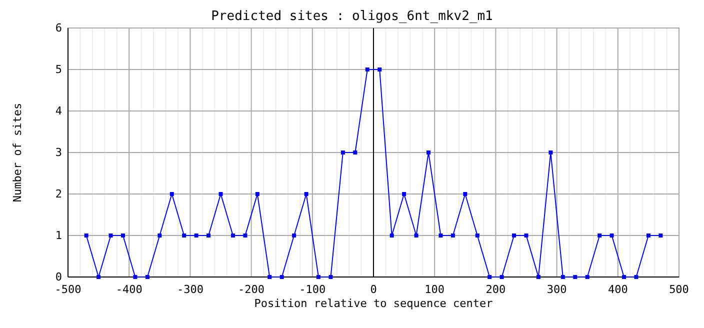 The width and height of the screenshot is (704, 328). I want to click on x-tick-label: -200, so click(251, 289).